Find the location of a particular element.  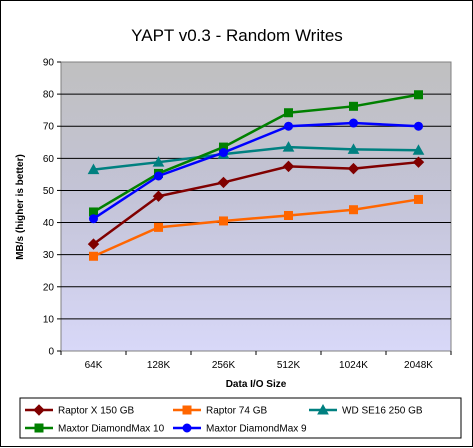

x-axis-ticks: 64K 128K 256K 512K 1024K 2048K is located at coordinates (256, 361).